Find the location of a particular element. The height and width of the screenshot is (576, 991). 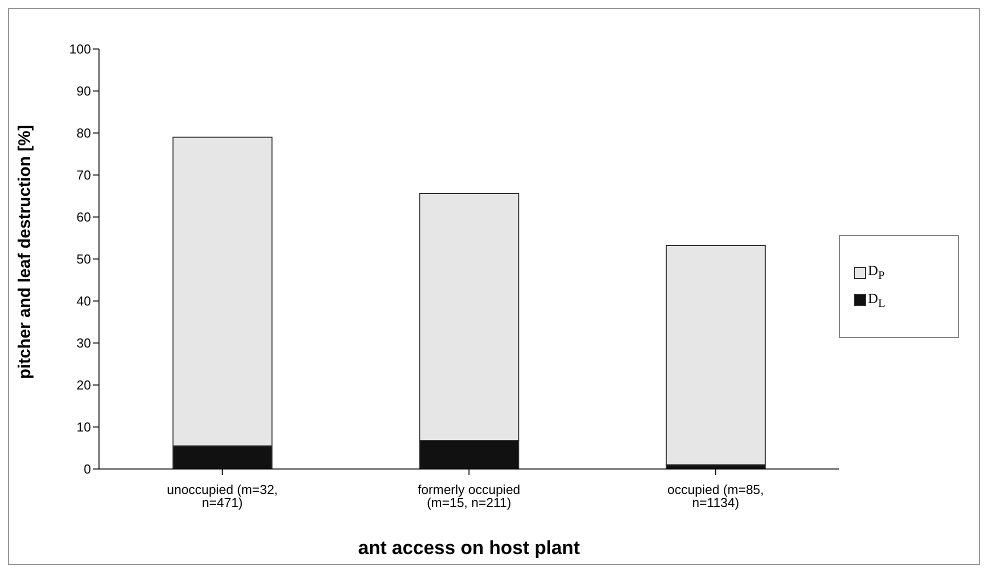

y-tick-label: 30 is located at coordinates (83, 343).